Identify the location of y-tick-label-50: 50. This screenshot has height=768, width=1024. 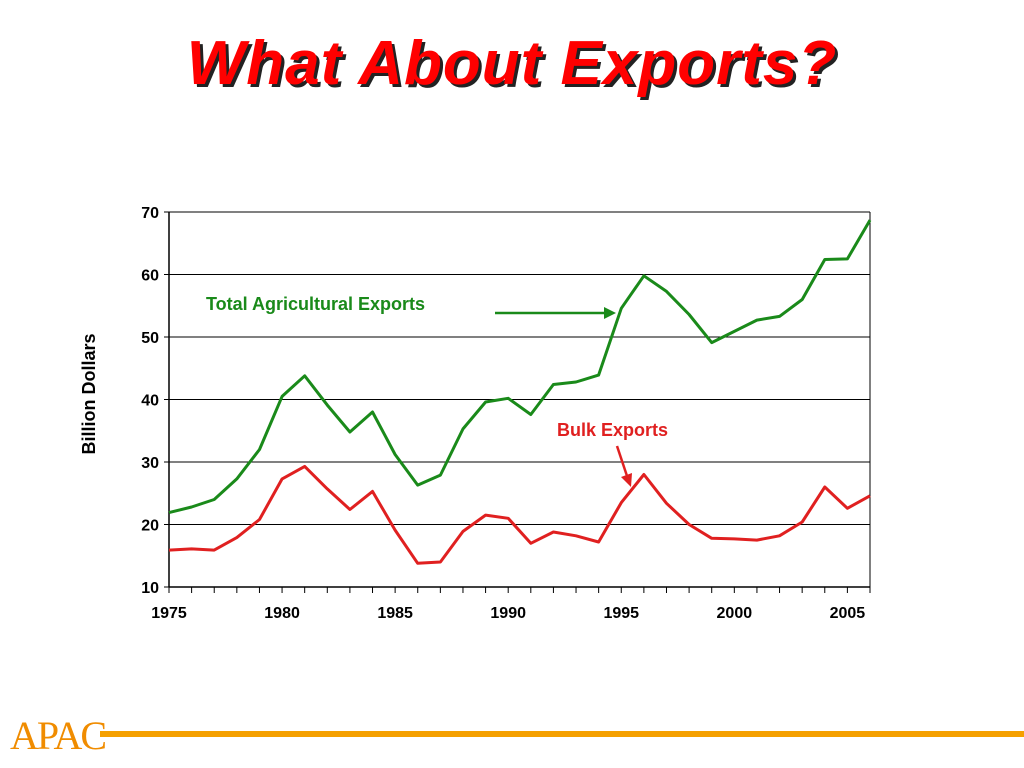
(150, 338).